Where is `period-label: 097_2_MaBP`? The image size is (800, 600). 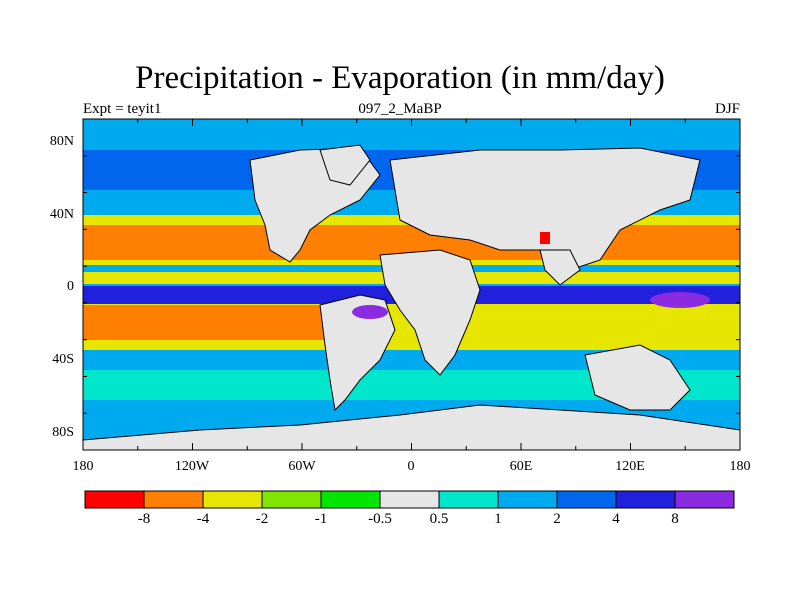
period-label: 097_2_MaBP is located at coordinates (400, 109).